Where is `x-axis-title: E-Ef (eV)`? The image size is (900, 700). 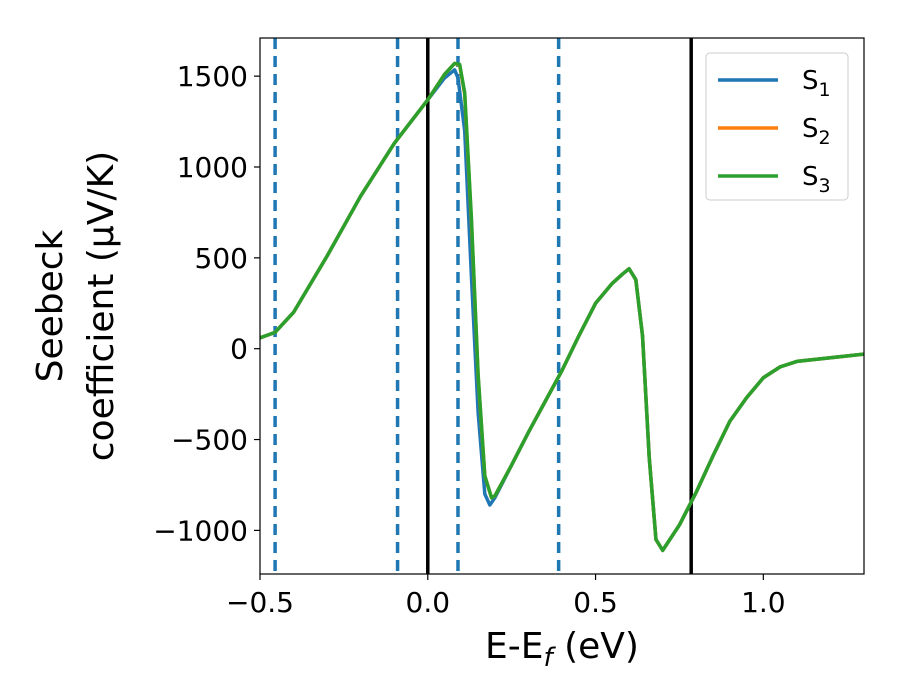
x-axis-title: E-Ef (eV) is located at coordinates (562, 649).